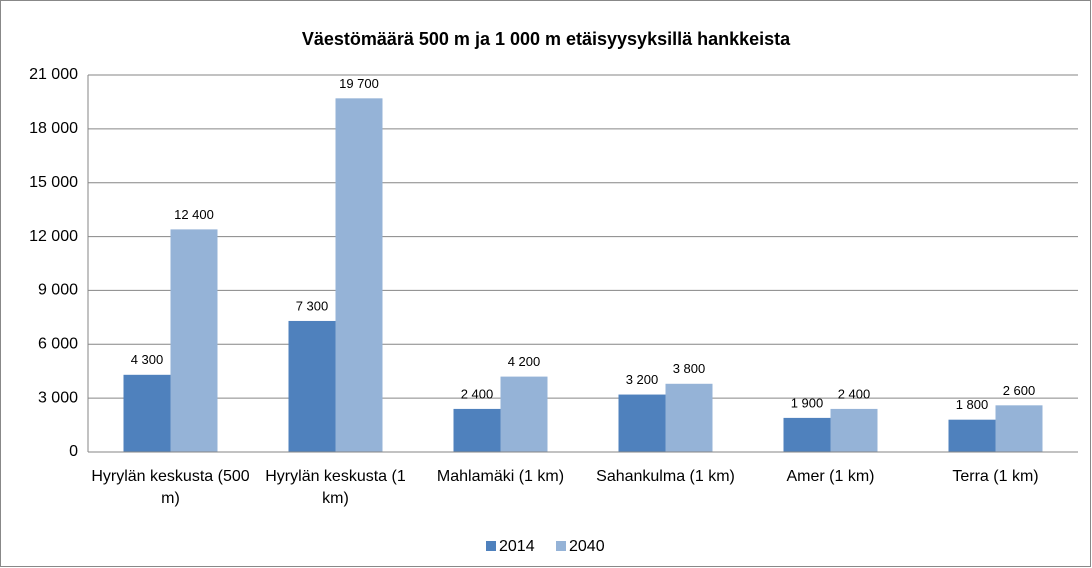  What do you see at coordinates (53, 128) in the screenshot?
I see `y-tick-label: 18 000` at bounding box center [53, 128].